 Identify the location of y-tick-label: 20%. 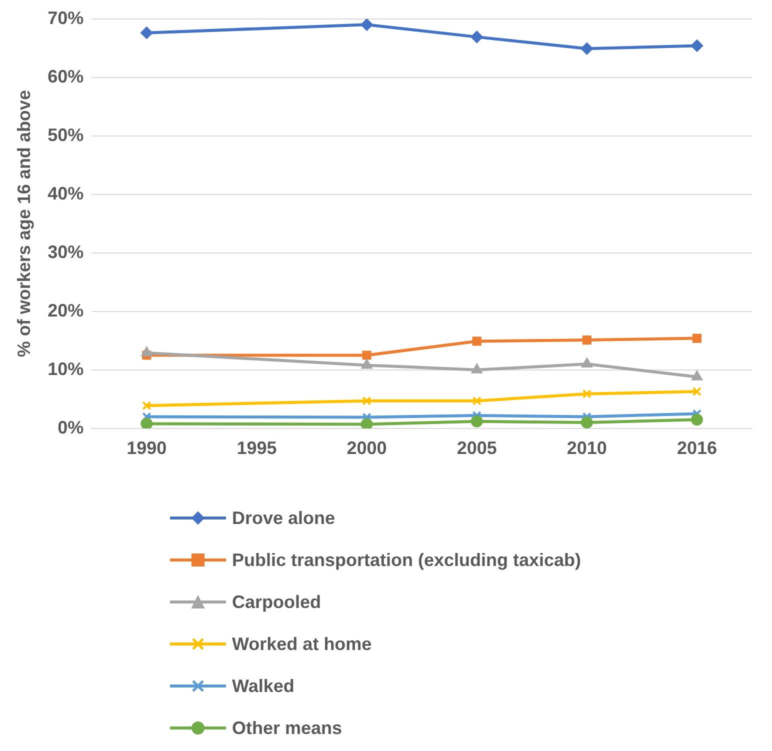
(66, 310).